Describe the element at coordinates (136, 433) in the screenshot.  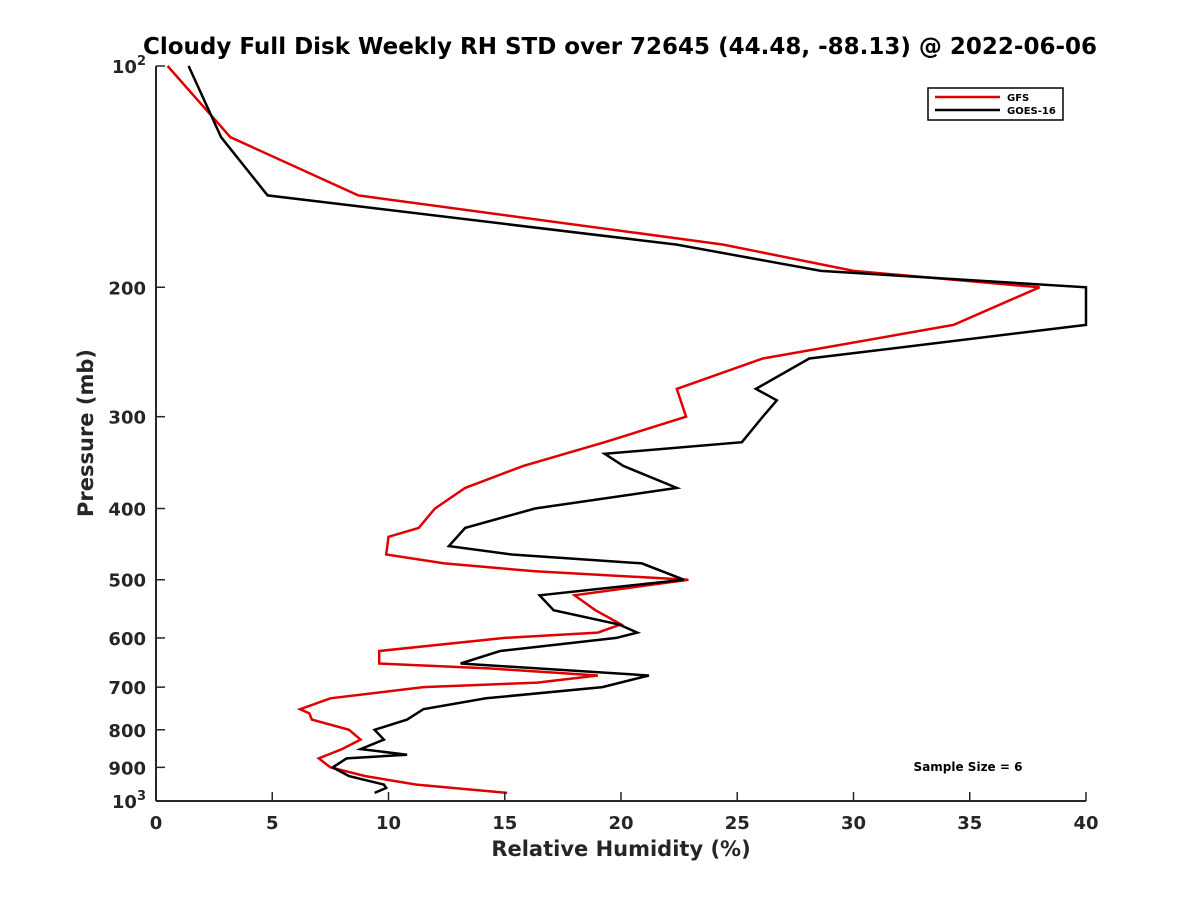
I see `y-ticks: 10² 200 300 400 500 600 700 800 900 10³` at that location.